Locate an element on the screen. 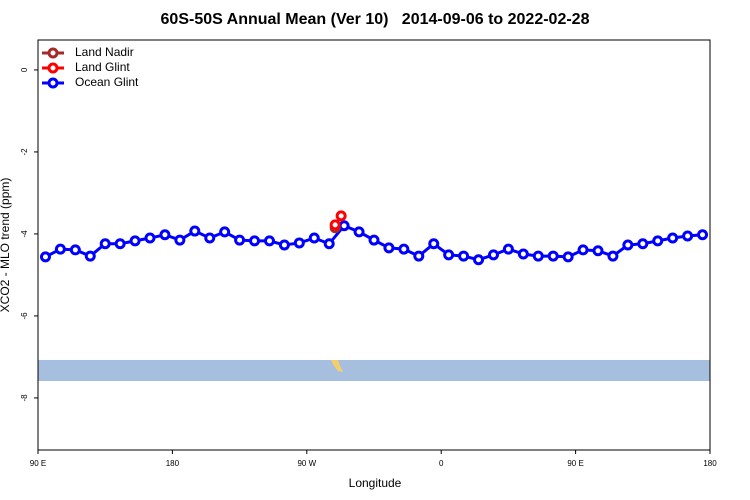 The height and width of the screenshot is (500, 750). legend-label: Land Glint is located at coordinates (102, 67).